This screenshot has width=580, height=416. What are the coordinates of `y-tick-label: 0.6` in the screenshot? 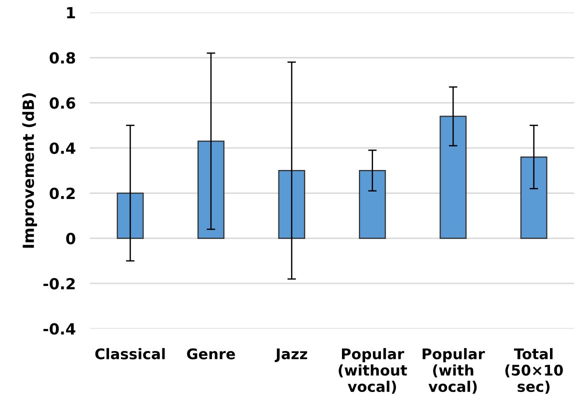 It's located at (63, 103).